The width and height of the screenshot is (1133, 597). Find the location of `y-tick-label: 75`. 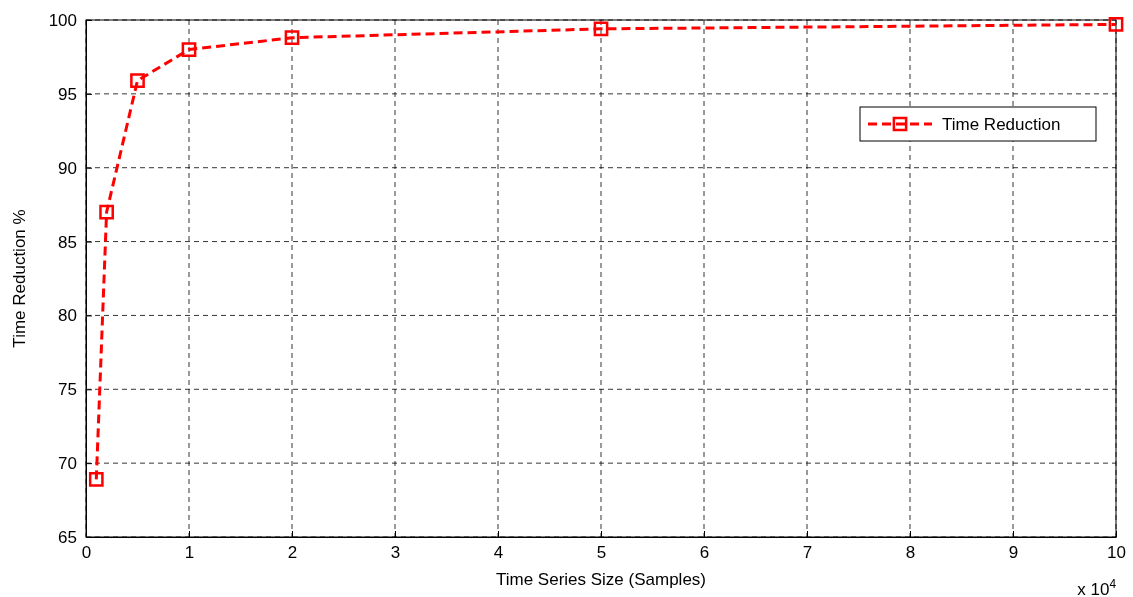

y-tick-label: 75 is located at coordinates (67, 390).